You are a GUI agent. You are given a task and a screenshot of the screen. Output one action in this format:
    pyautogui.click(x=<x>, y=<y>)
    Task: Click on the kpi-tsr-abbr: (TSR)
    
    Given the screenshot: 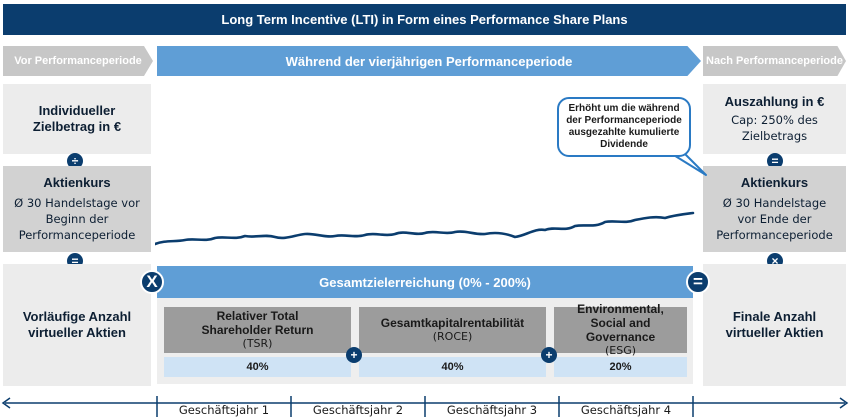 What is the action you would take?
    pyautogui.click(x=257, y=343)
    